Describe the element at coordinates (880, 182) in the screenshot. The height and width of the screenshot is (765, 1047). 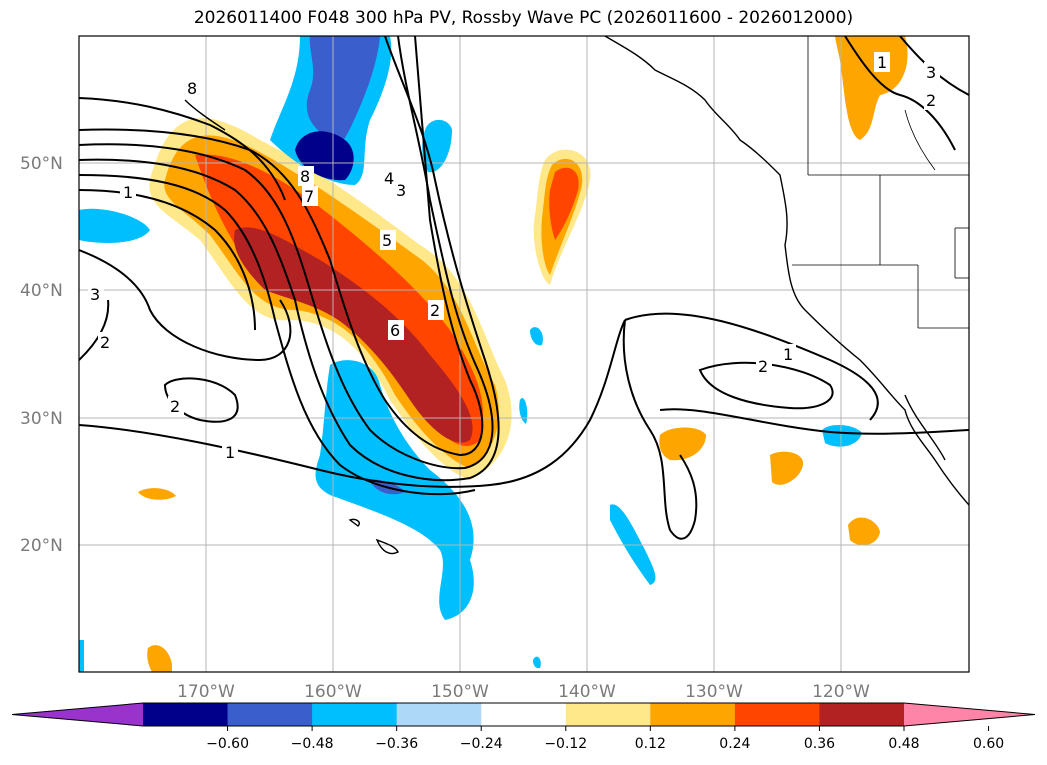
I see `political-borders` at that location.